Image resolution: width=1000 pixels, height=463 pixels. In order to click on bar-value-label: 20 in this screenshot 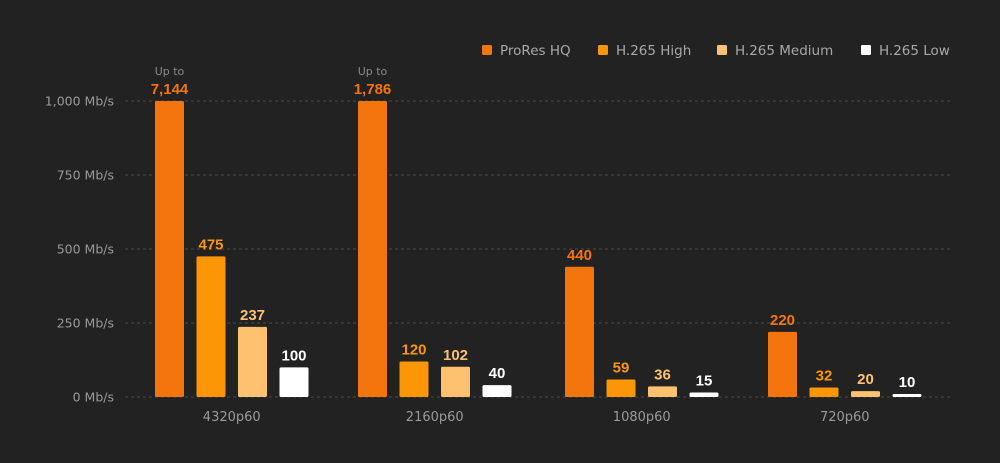, I will do `click(865, 379)`.